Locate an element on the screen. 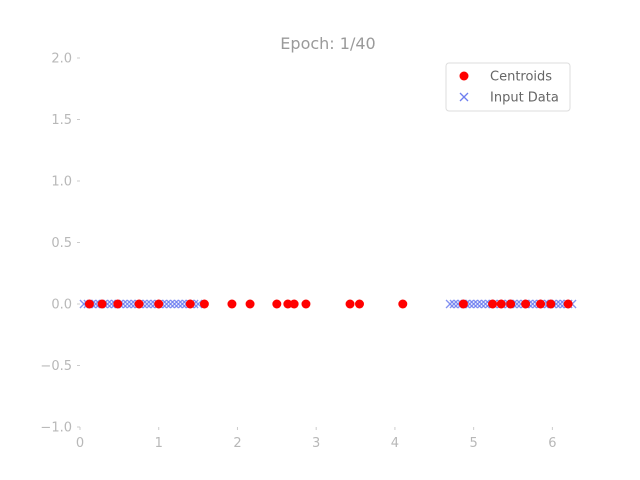 The width and height of the screenshot is (640, 480). legend-marker-centroids is located at coordinates (464, 76).